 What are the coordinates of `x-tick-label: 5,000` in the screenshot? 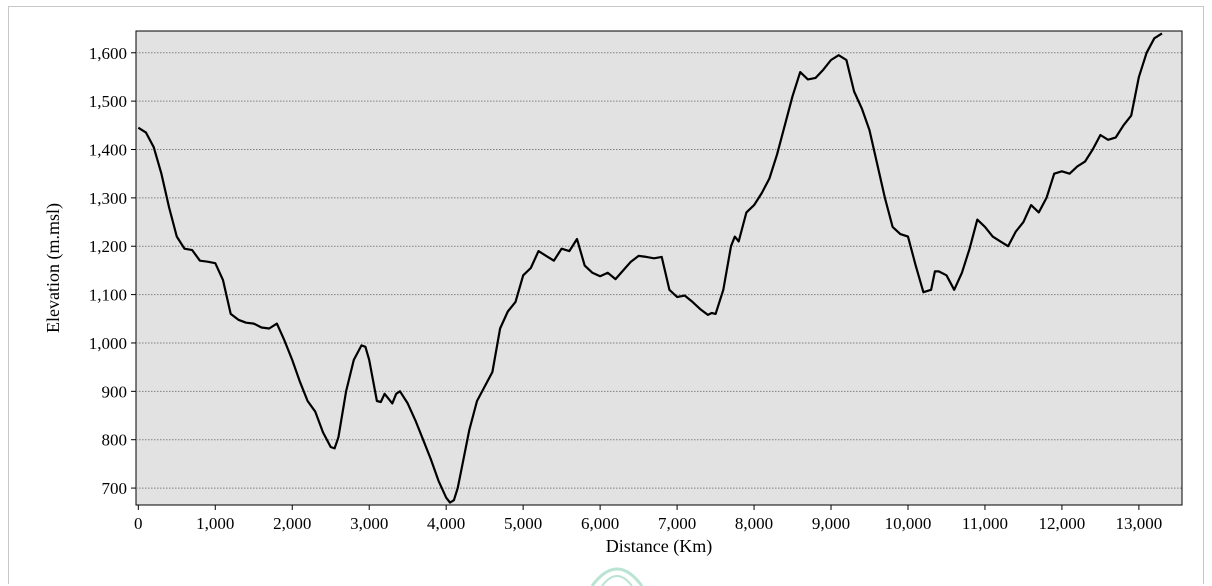 It's located at (523, 523).